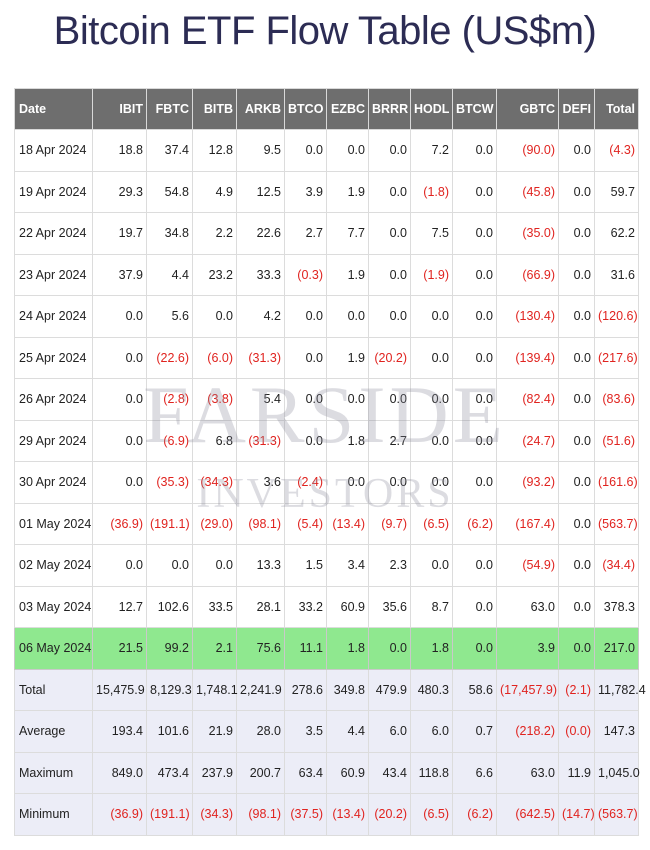 This screenshot has width=650, height=850. Describe the element at coordinates (169, 316) in the screenshot. I see `cell-fbtc: 5.6` at that location.